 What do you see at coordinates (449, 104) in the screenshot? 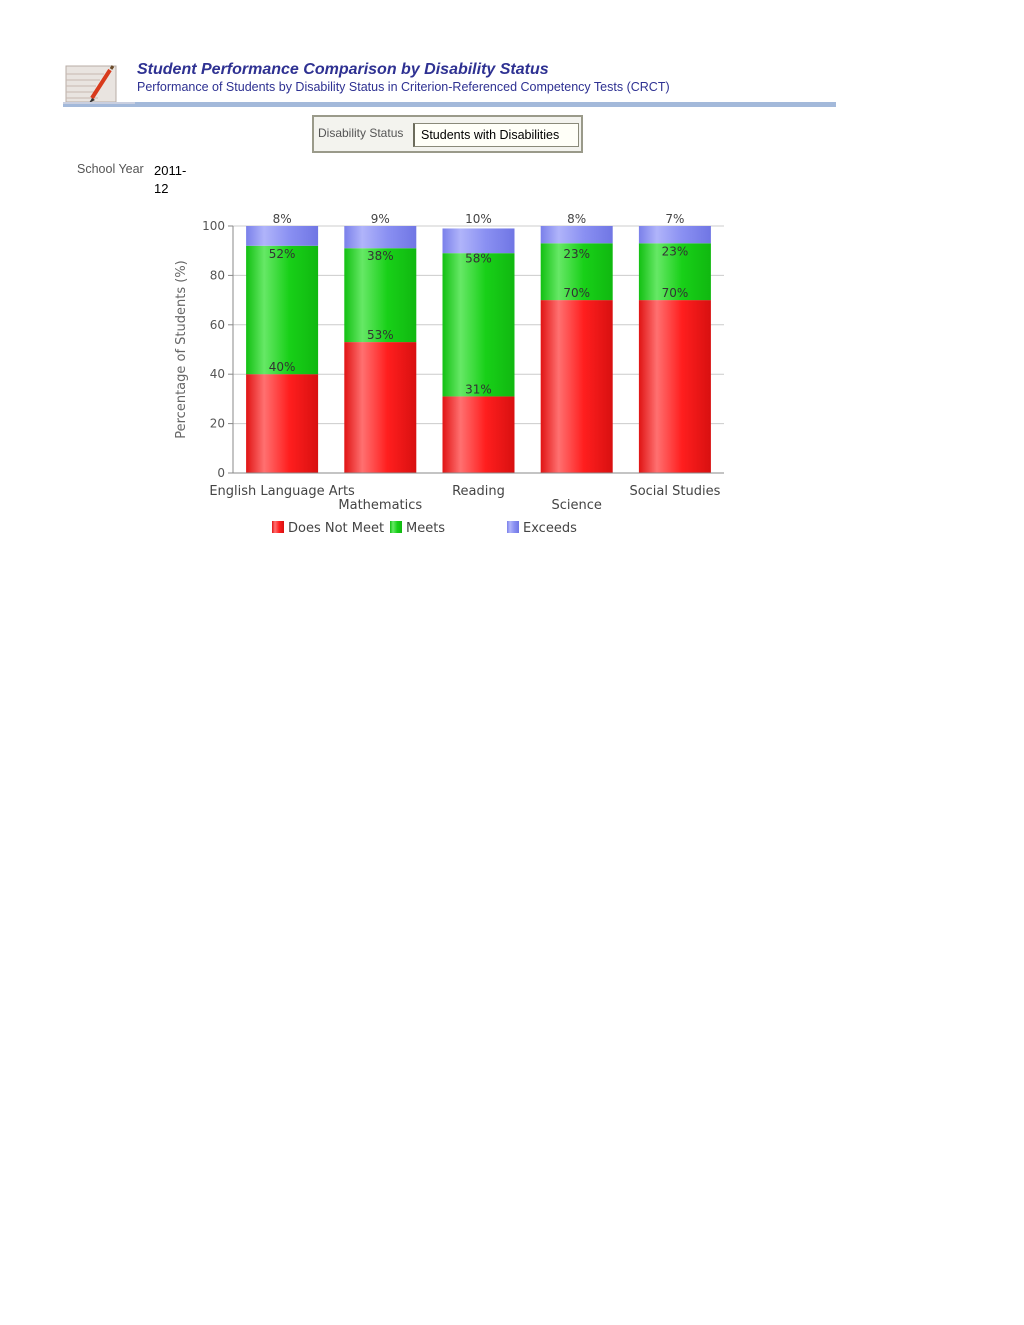
I see `header-divider` at bounding box center [449, 104].